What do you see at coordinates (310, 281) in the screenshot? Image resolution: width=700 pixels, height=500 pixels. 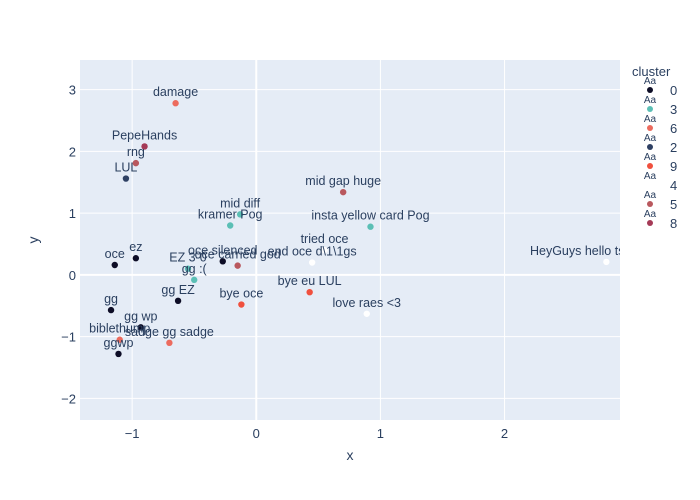 I see `point-label: bye eu LUL` at bounding box center [310, 281].